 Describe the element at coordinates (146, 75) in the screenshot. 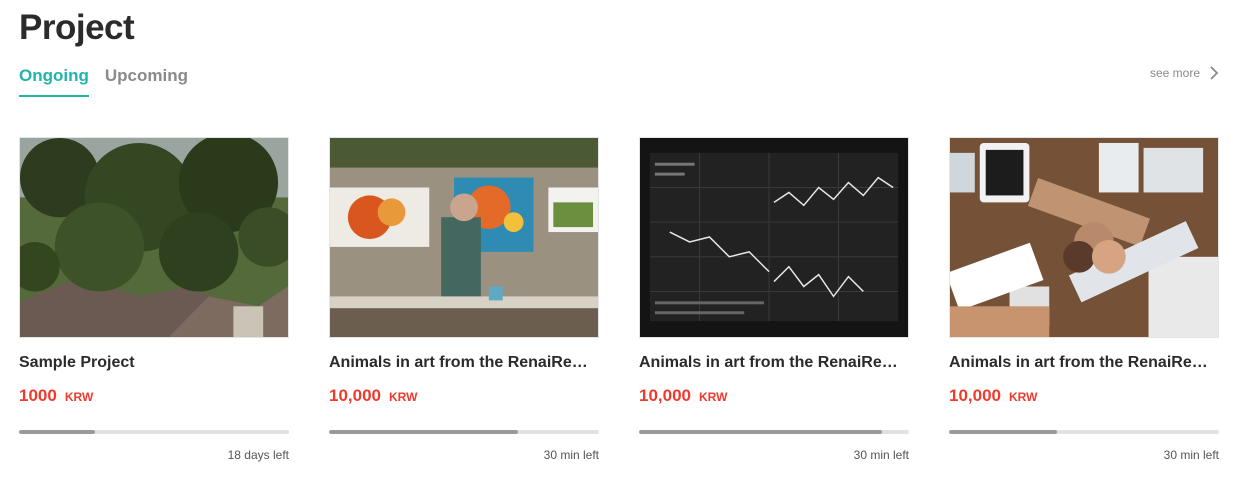

I see `tab-upcoming: Upcoming` at that location.